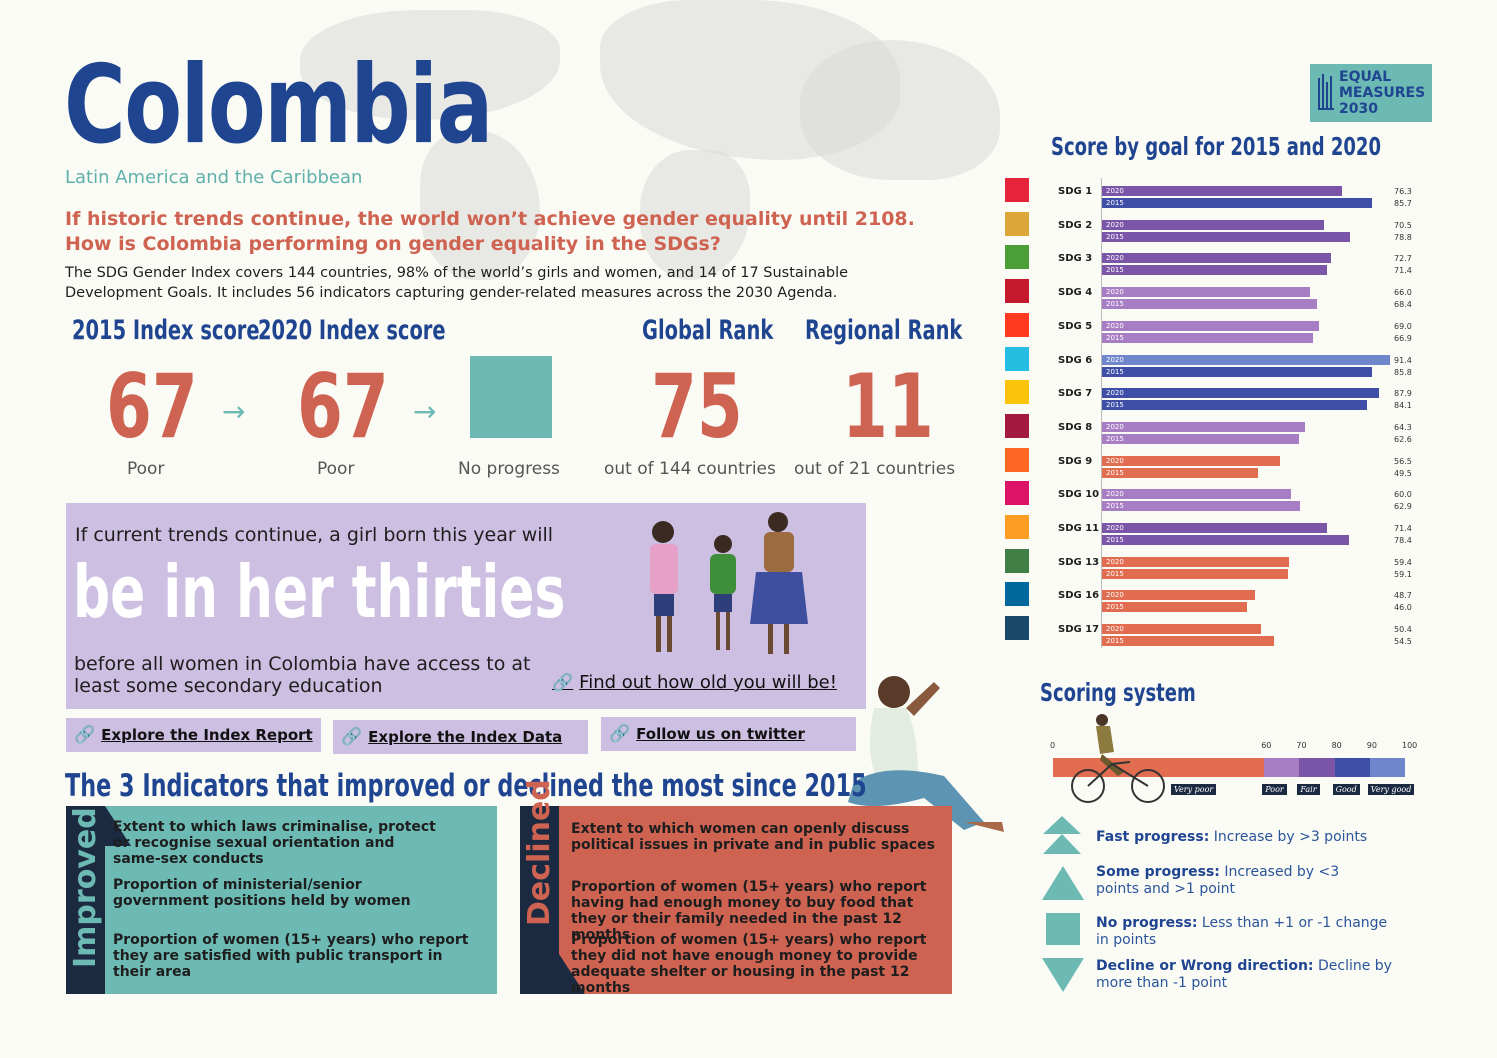  Describe the element at coordinates (1387, 767) in the screenshot. I see `scale-band` at that location.